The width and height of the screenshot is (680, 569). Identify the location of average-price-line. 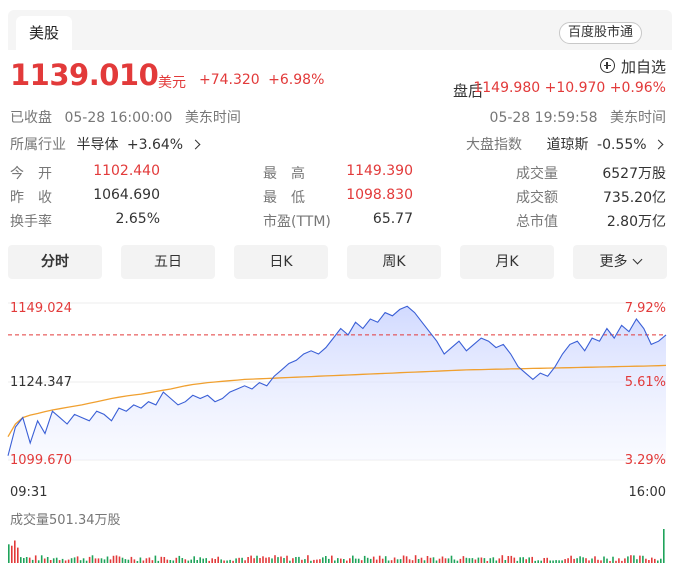
(337, 401).